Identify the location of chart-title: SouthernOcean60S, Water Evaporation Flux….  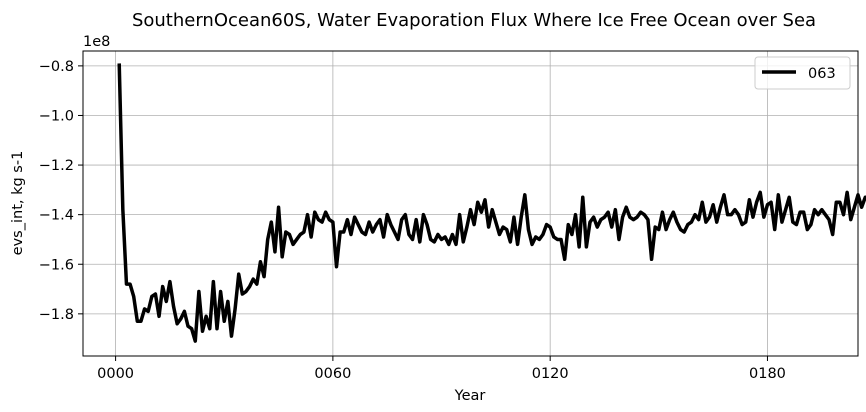
(474, 20).